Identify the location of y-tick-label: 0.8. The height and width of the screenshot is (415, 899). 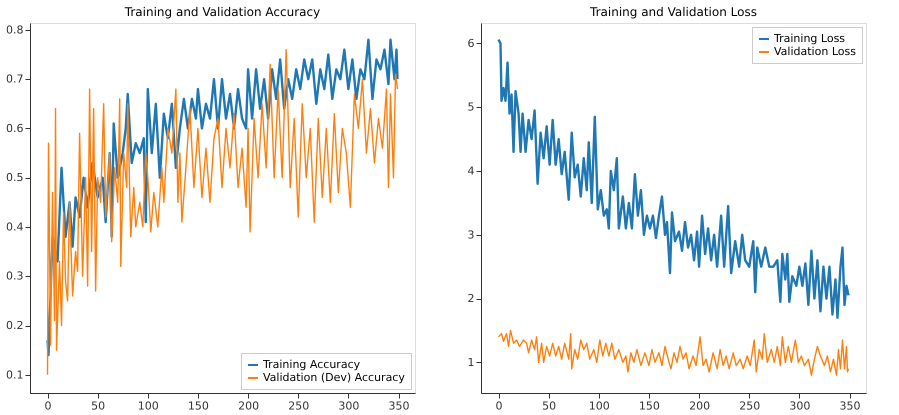
(15, 29).